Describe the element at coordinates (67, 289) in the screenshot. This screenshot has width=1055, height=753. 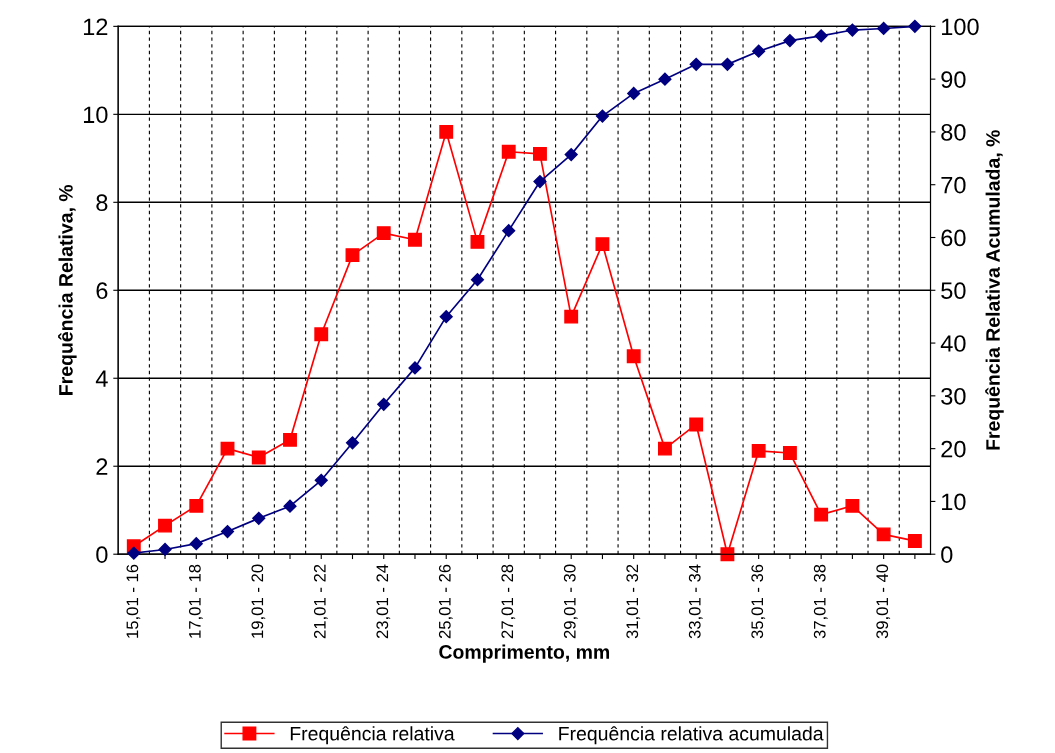
I see `y-axis-title: Frequência Relativa, %` at that location.